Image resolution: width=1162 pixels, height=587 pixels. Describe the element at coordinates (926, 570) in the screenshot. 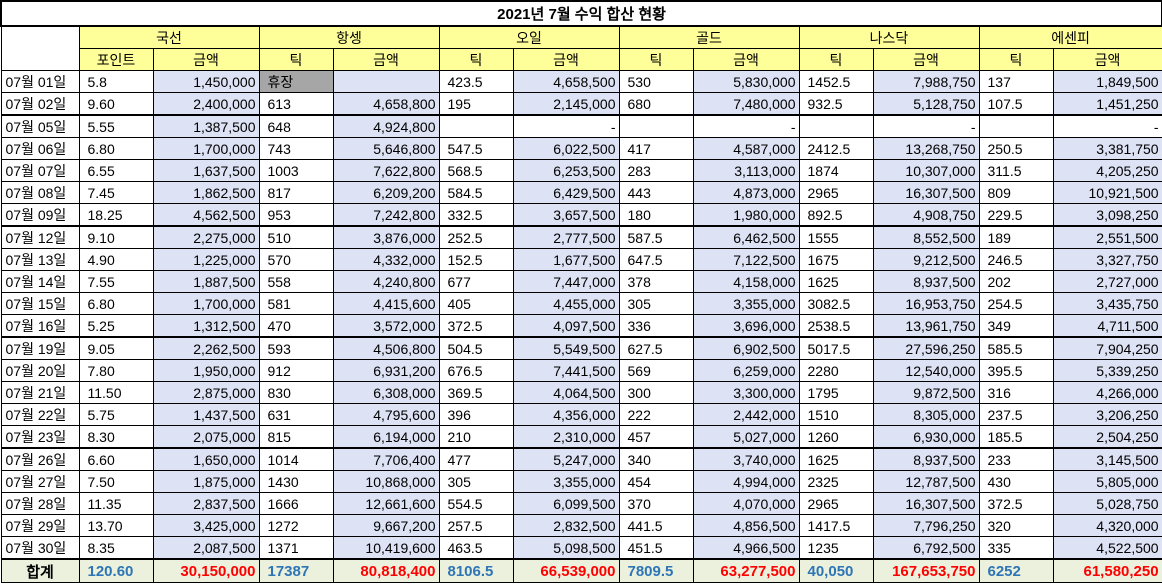

I see `total-amount-cell: 167,653,750` at that location.